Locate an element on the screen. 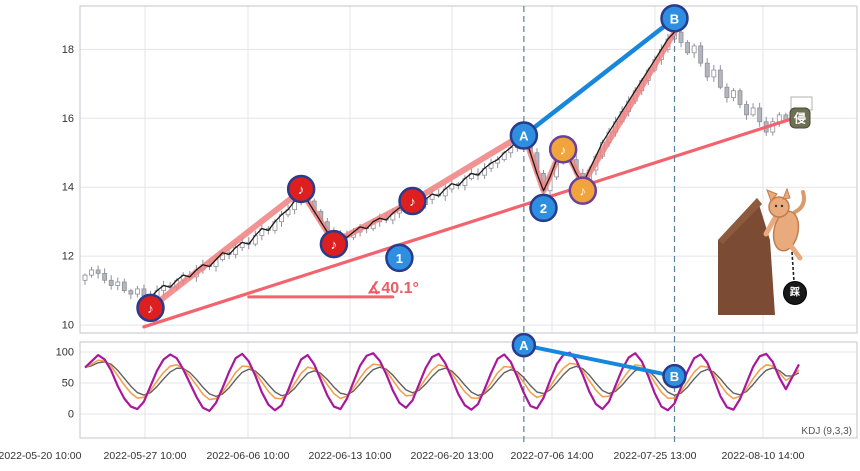 The image size is (860, 471). x-tick-label: 2022-05-20 10:00 is located at coordinates (41, 456).